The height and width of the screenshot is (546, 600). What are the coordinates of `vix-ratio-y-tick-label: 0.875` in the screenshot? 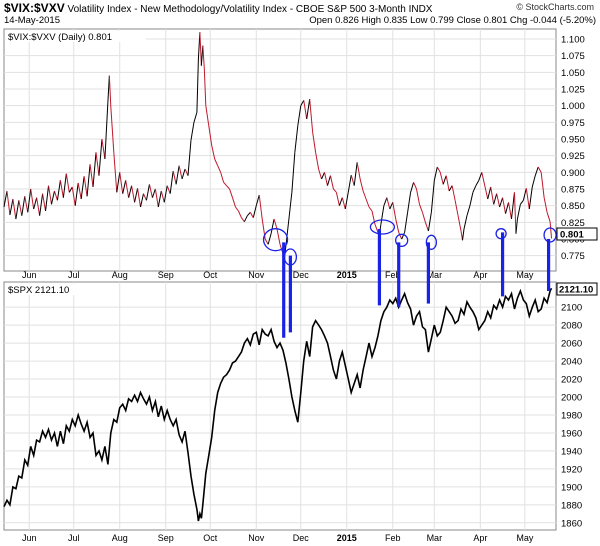 It's located at (573, 190).